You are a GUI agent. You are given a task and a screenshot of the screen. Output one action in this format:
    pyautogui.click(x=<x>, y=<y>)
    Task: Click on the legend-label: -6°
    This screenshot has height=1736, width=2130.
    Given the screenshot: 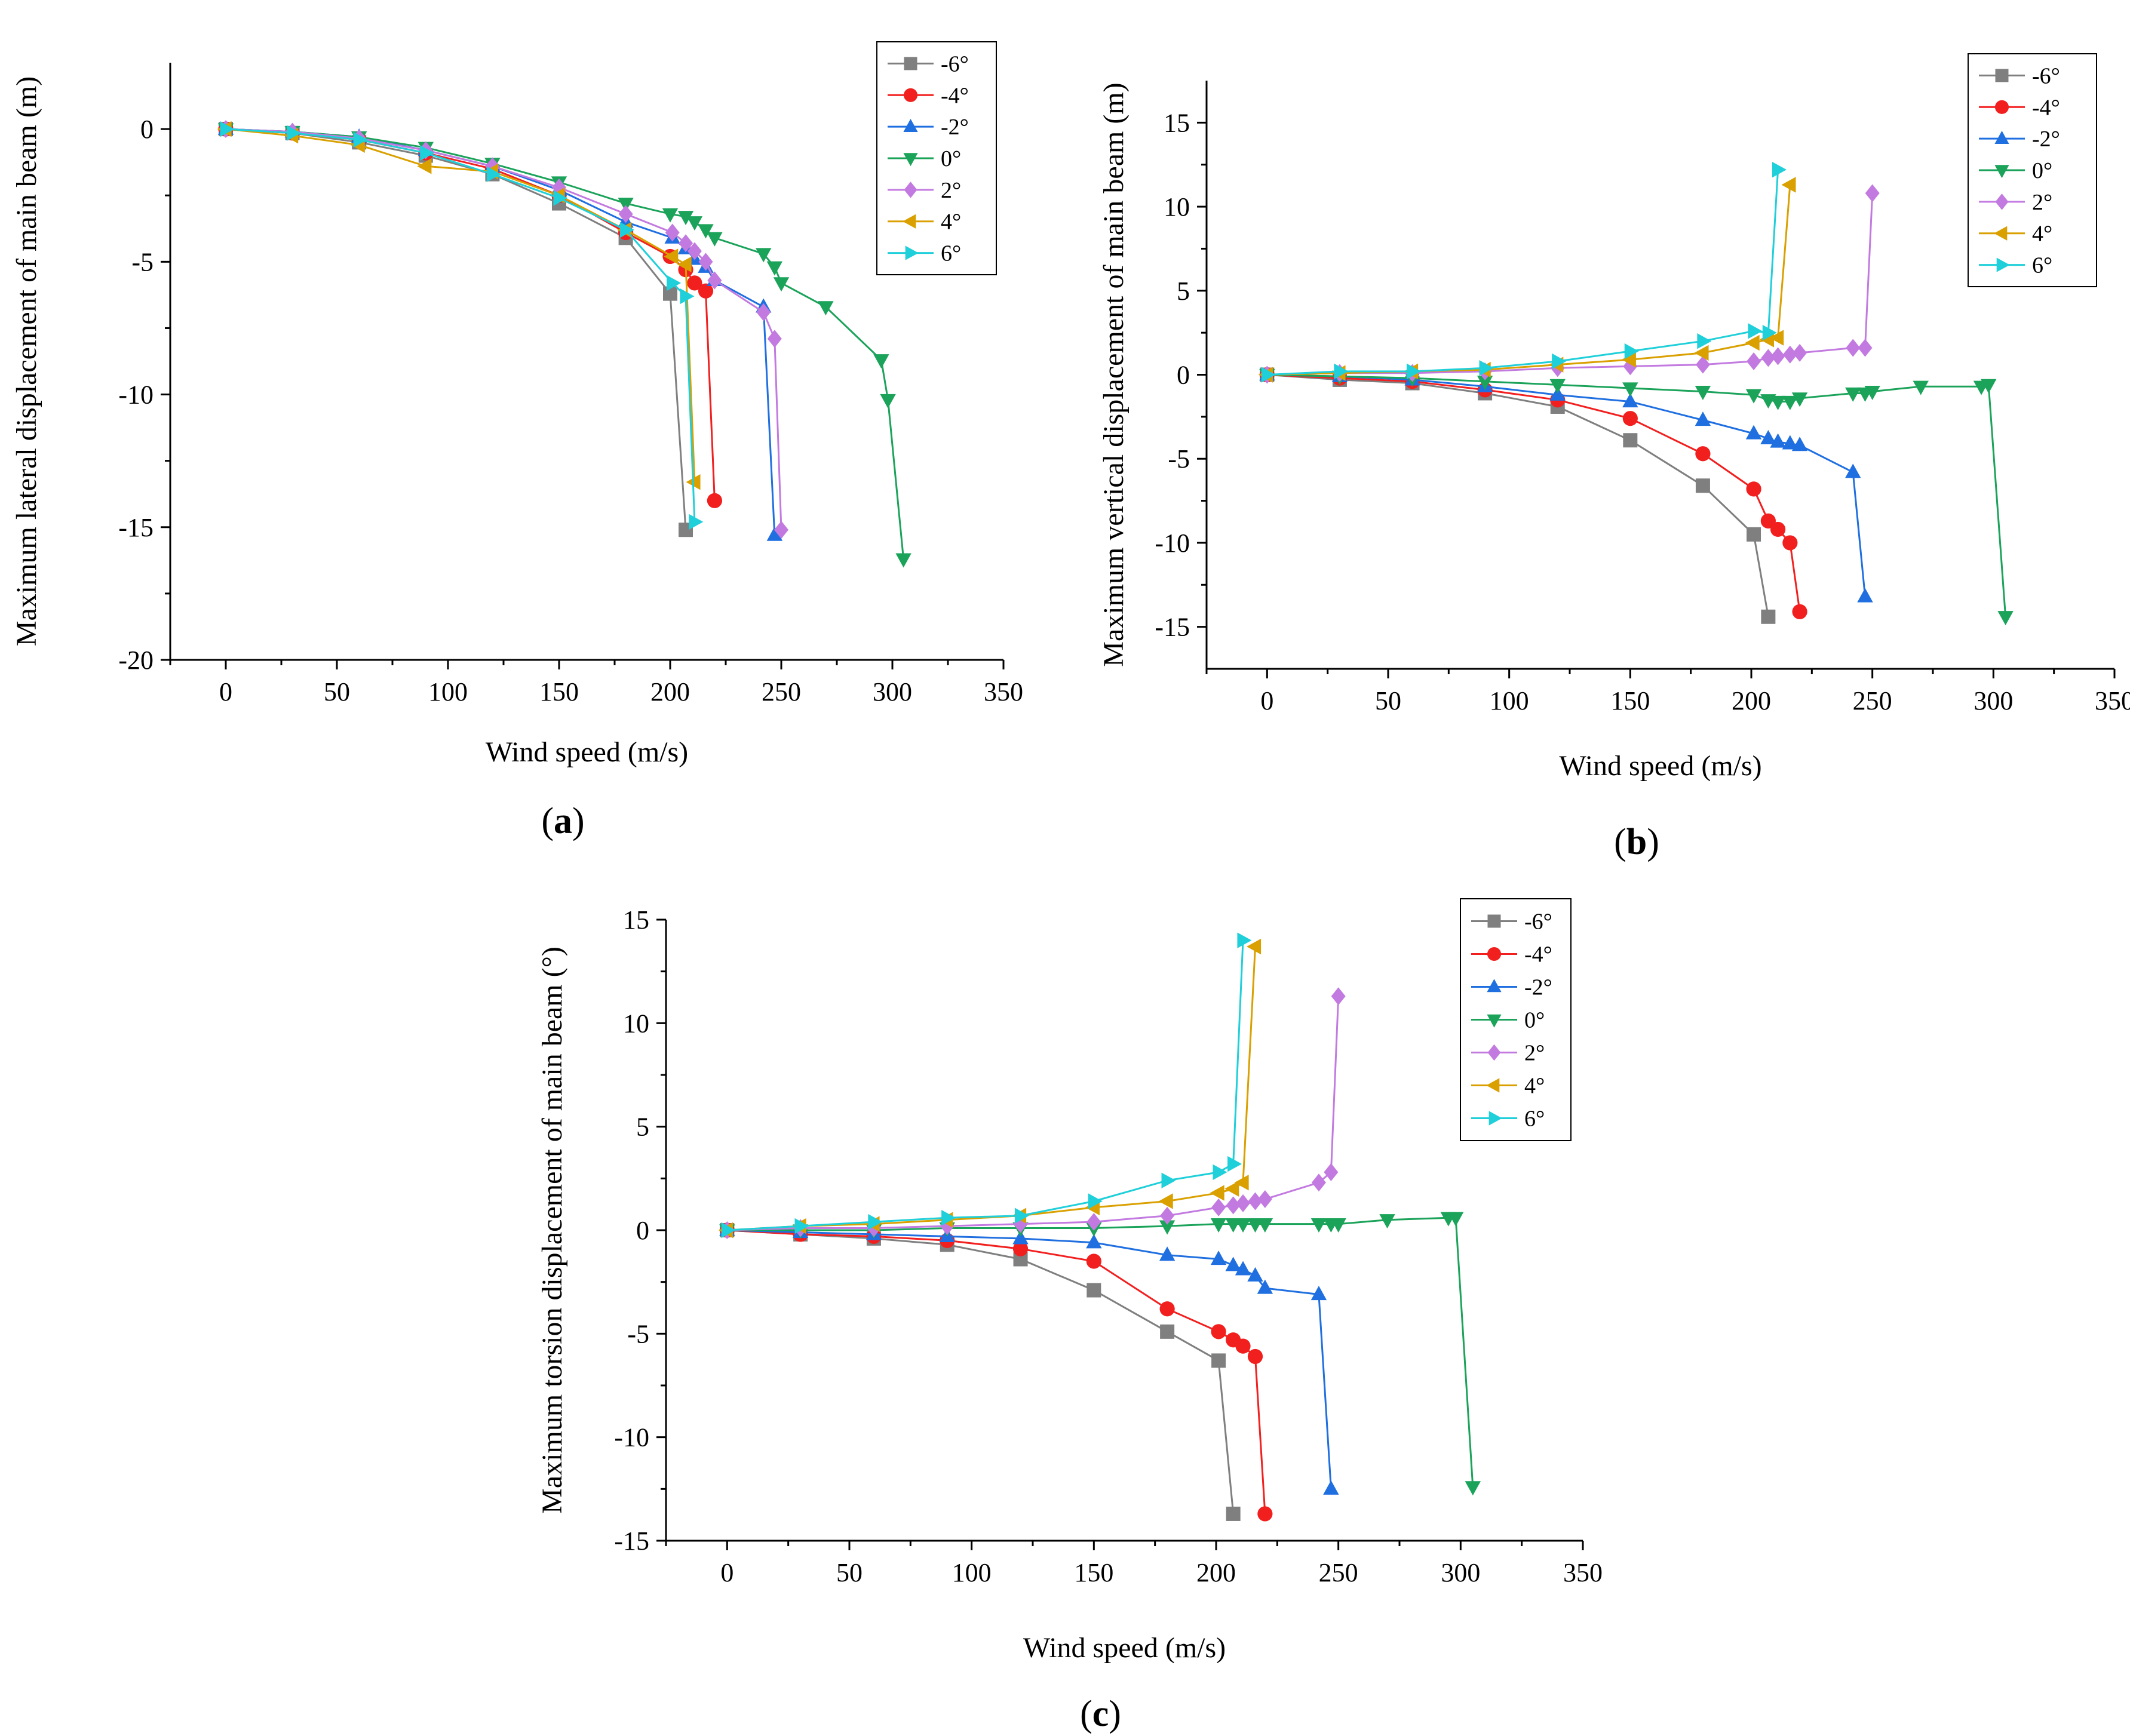 What is the action you would take?
    pyautogui.click(x=955, y=63)
    